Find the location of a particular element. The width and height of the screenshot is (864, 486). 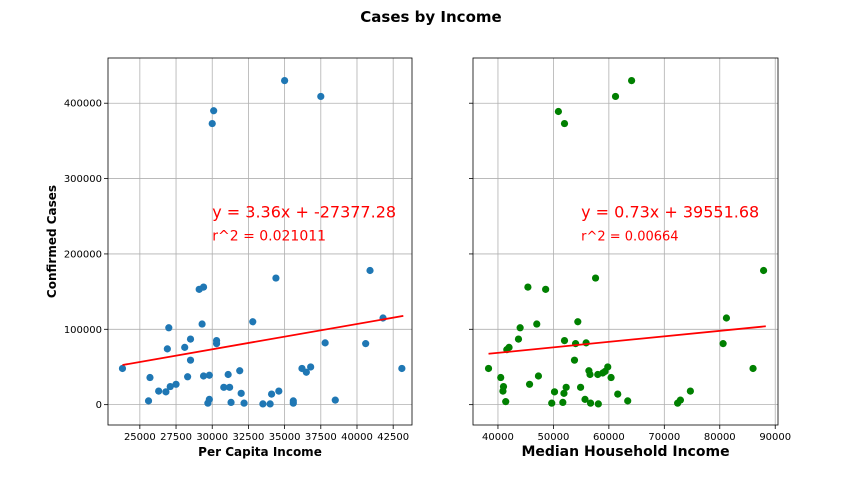

x-tick-label: 35000 is located at coordinates (285, 437).